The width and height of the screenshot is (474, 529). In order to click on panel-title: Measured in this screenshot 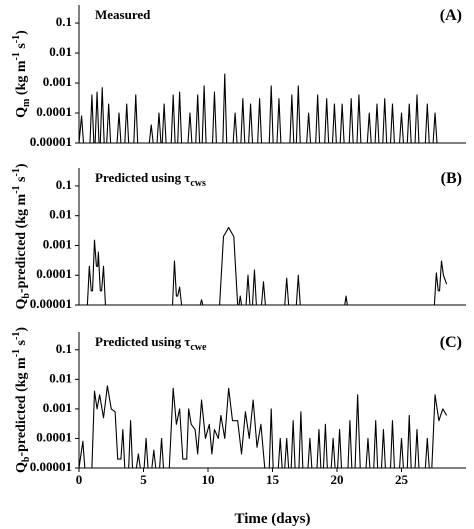, I will do `click(123, 14)`.